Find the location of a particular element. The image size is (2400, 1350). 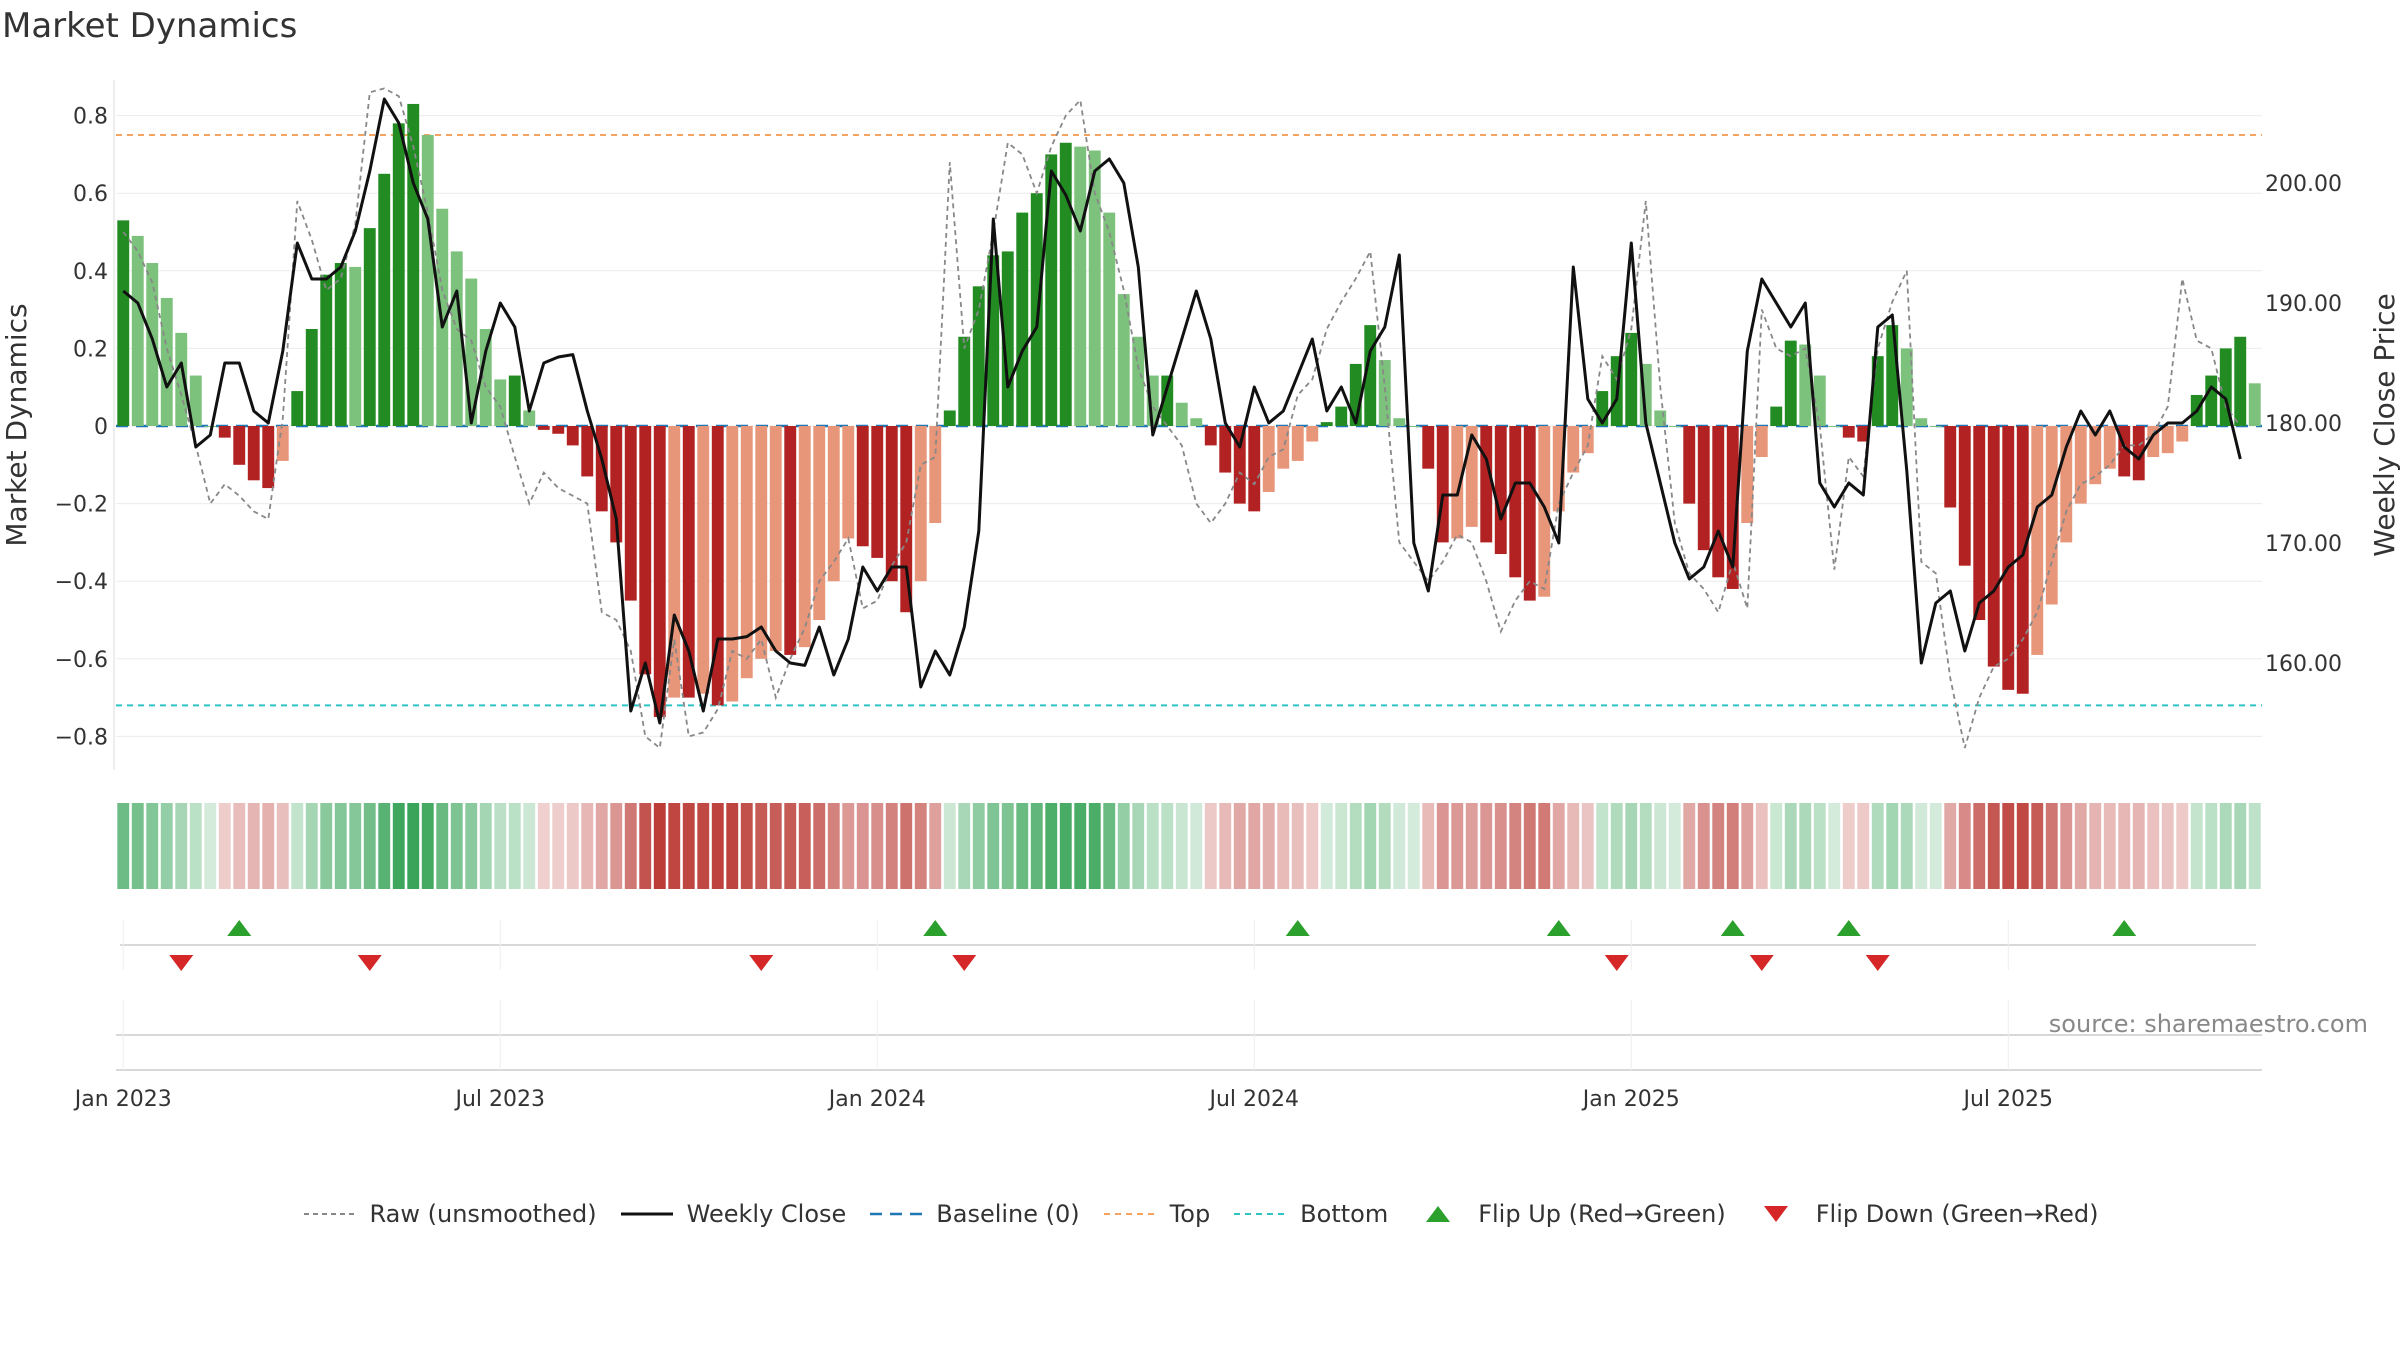

flip-markers is located at coordinates (1189, 978).